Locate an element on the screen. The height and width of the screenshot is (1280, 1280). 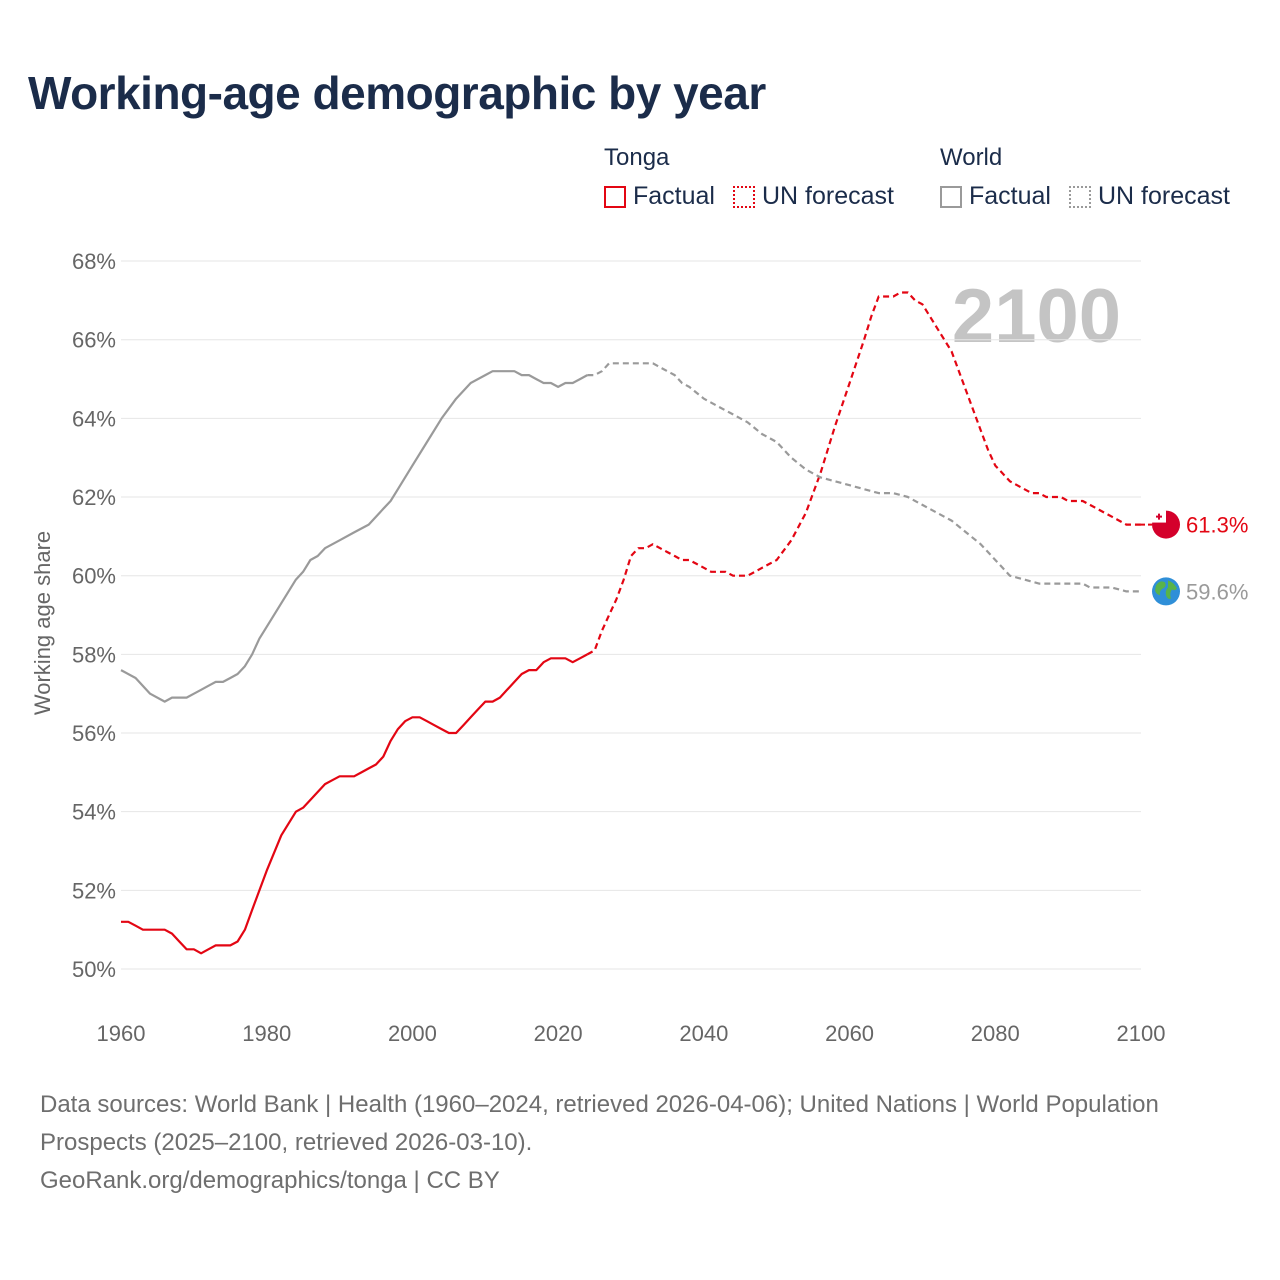
legend-title-world: World is located at coordinates (971, 157).